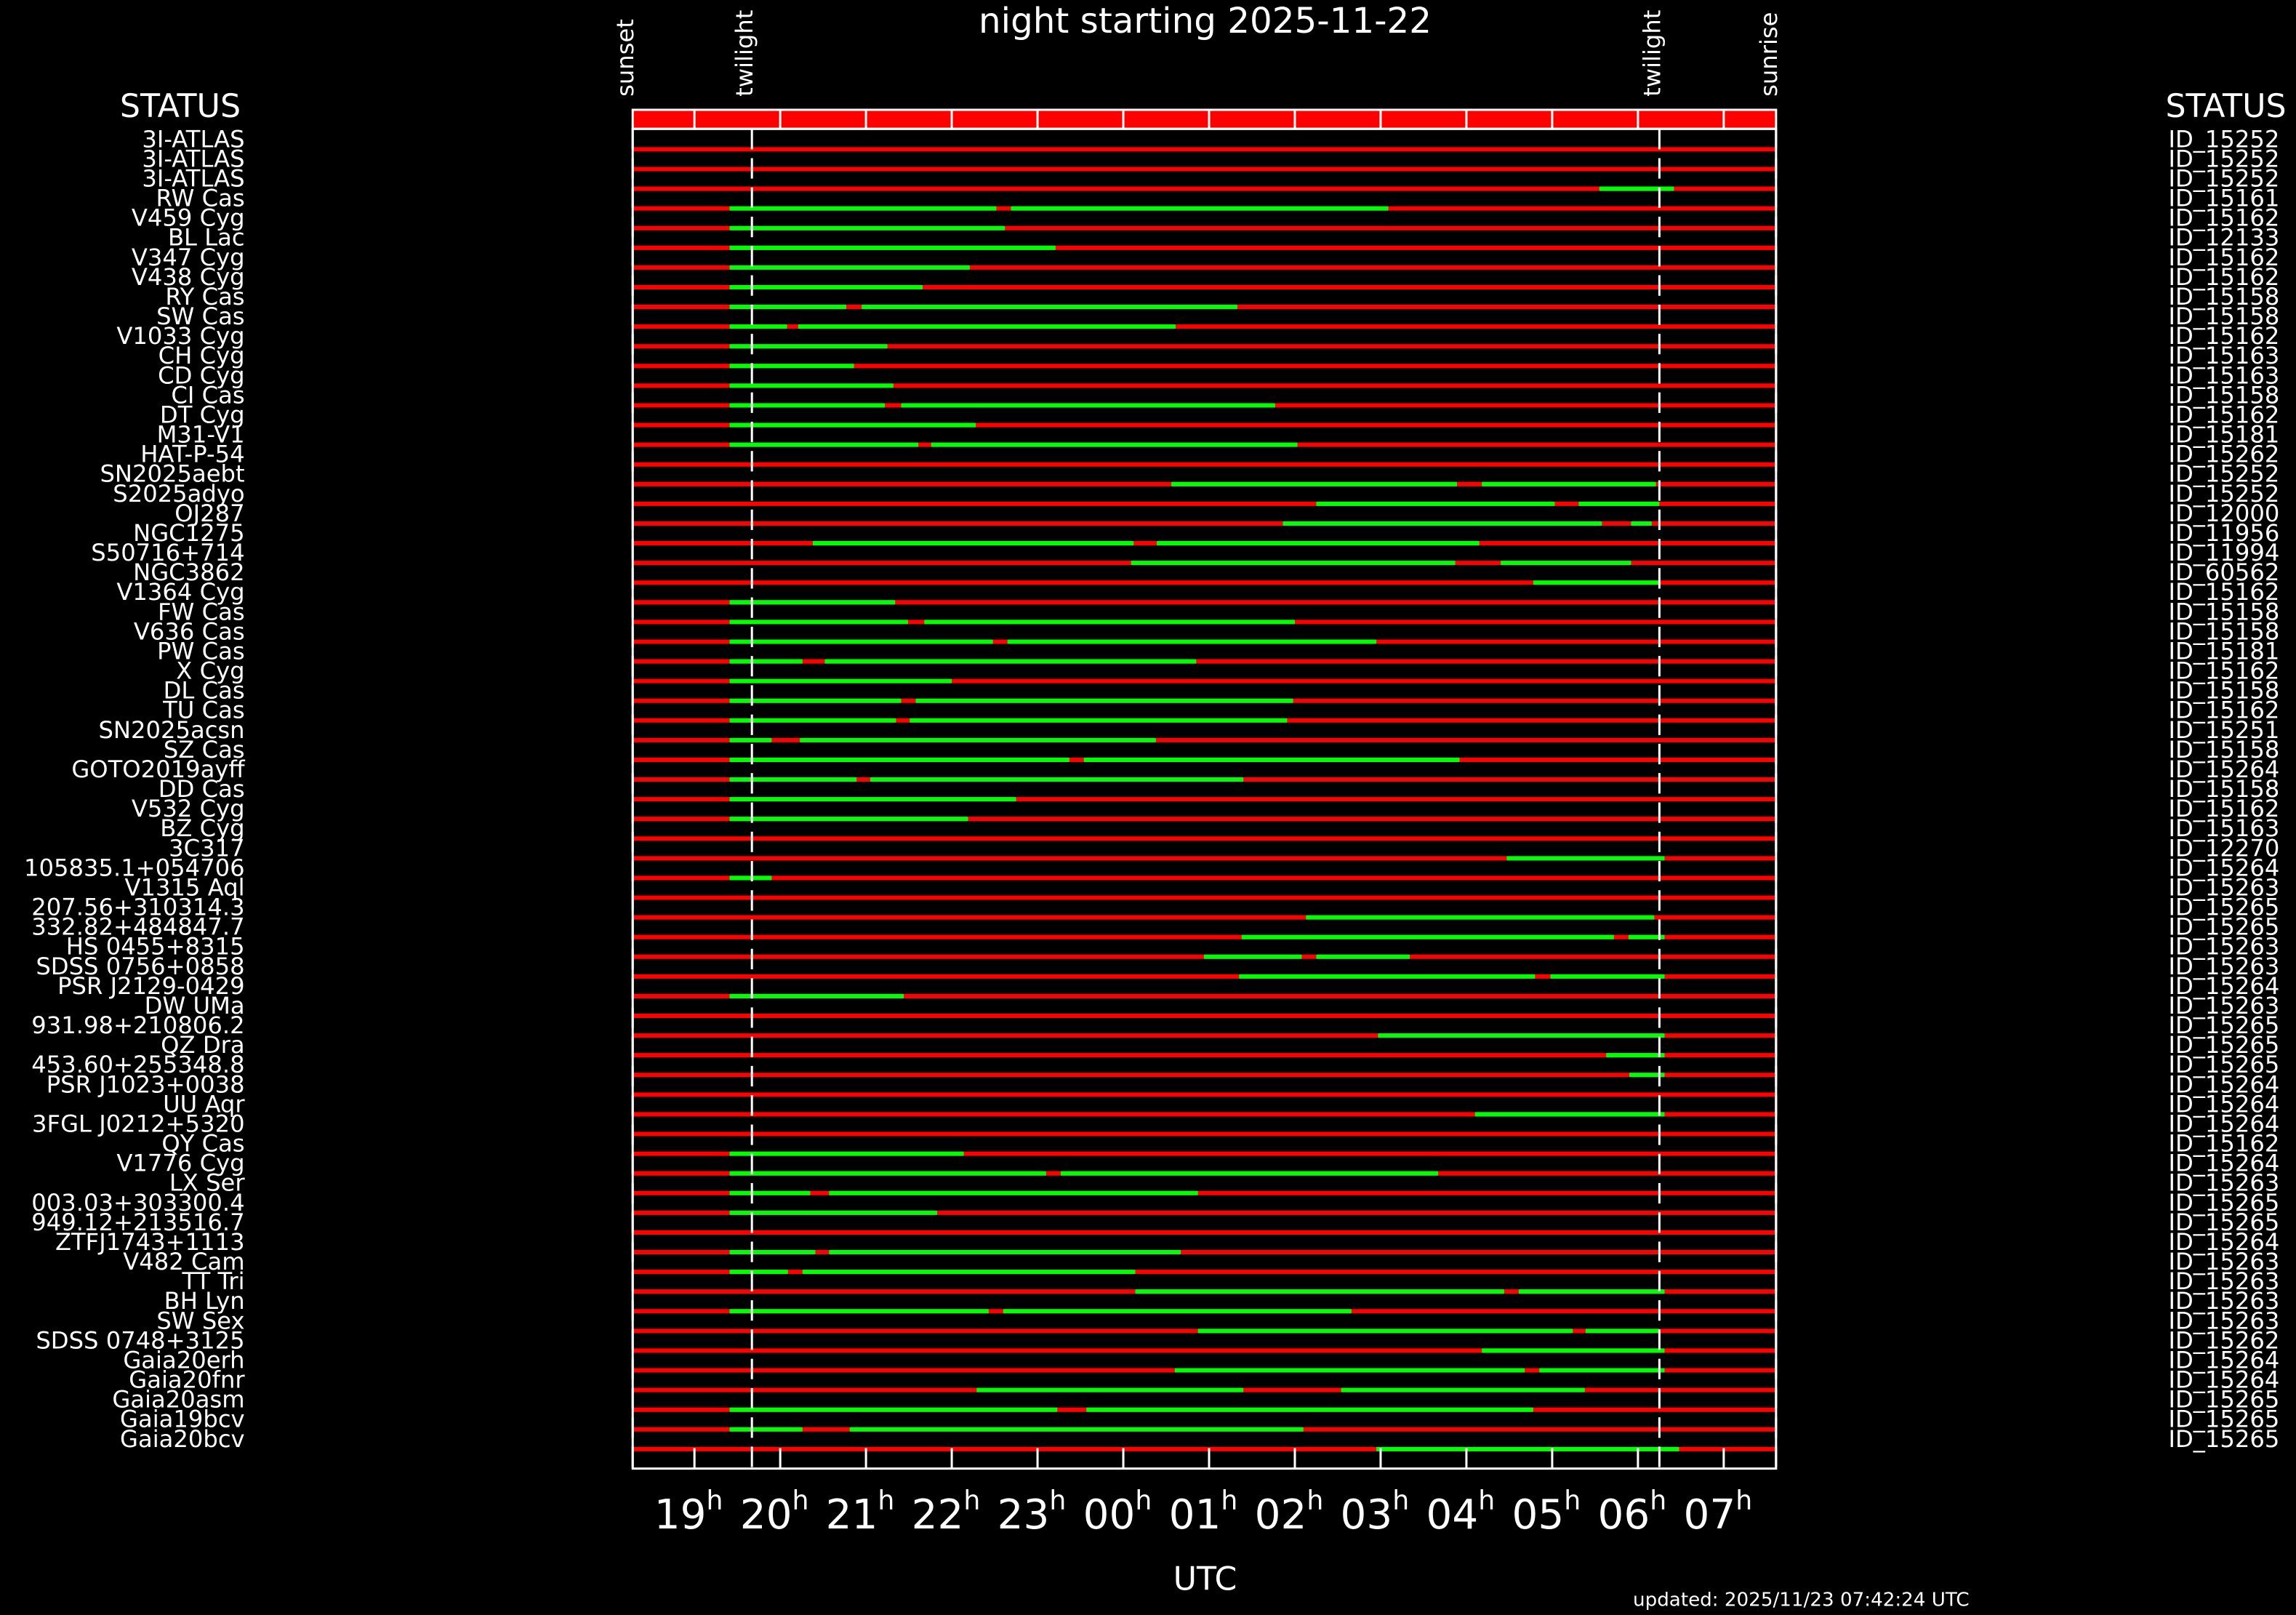 The width and height of the screenshot is (2296, 1615). I want to click on target-name: X Cyg, so click(210, 671).